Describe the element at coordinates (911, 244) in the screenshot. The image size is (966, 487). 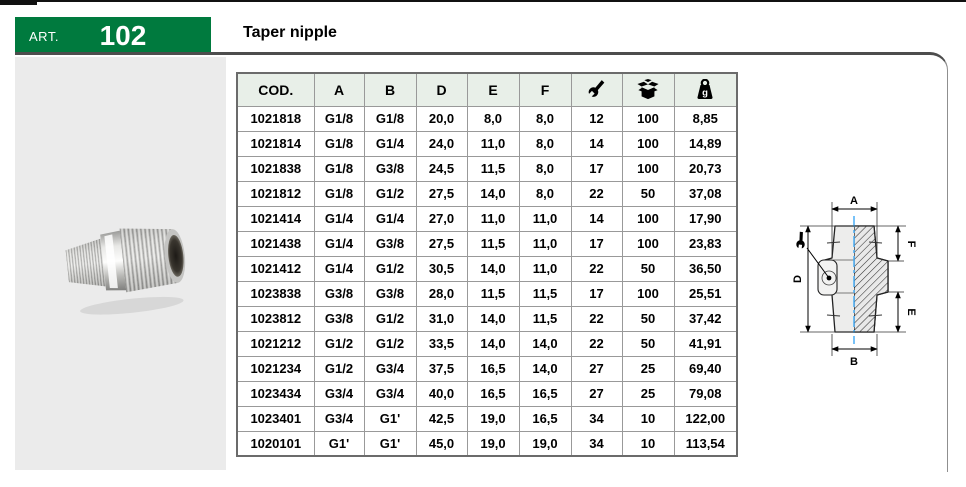
I see `dim-label-f: F` at that location.